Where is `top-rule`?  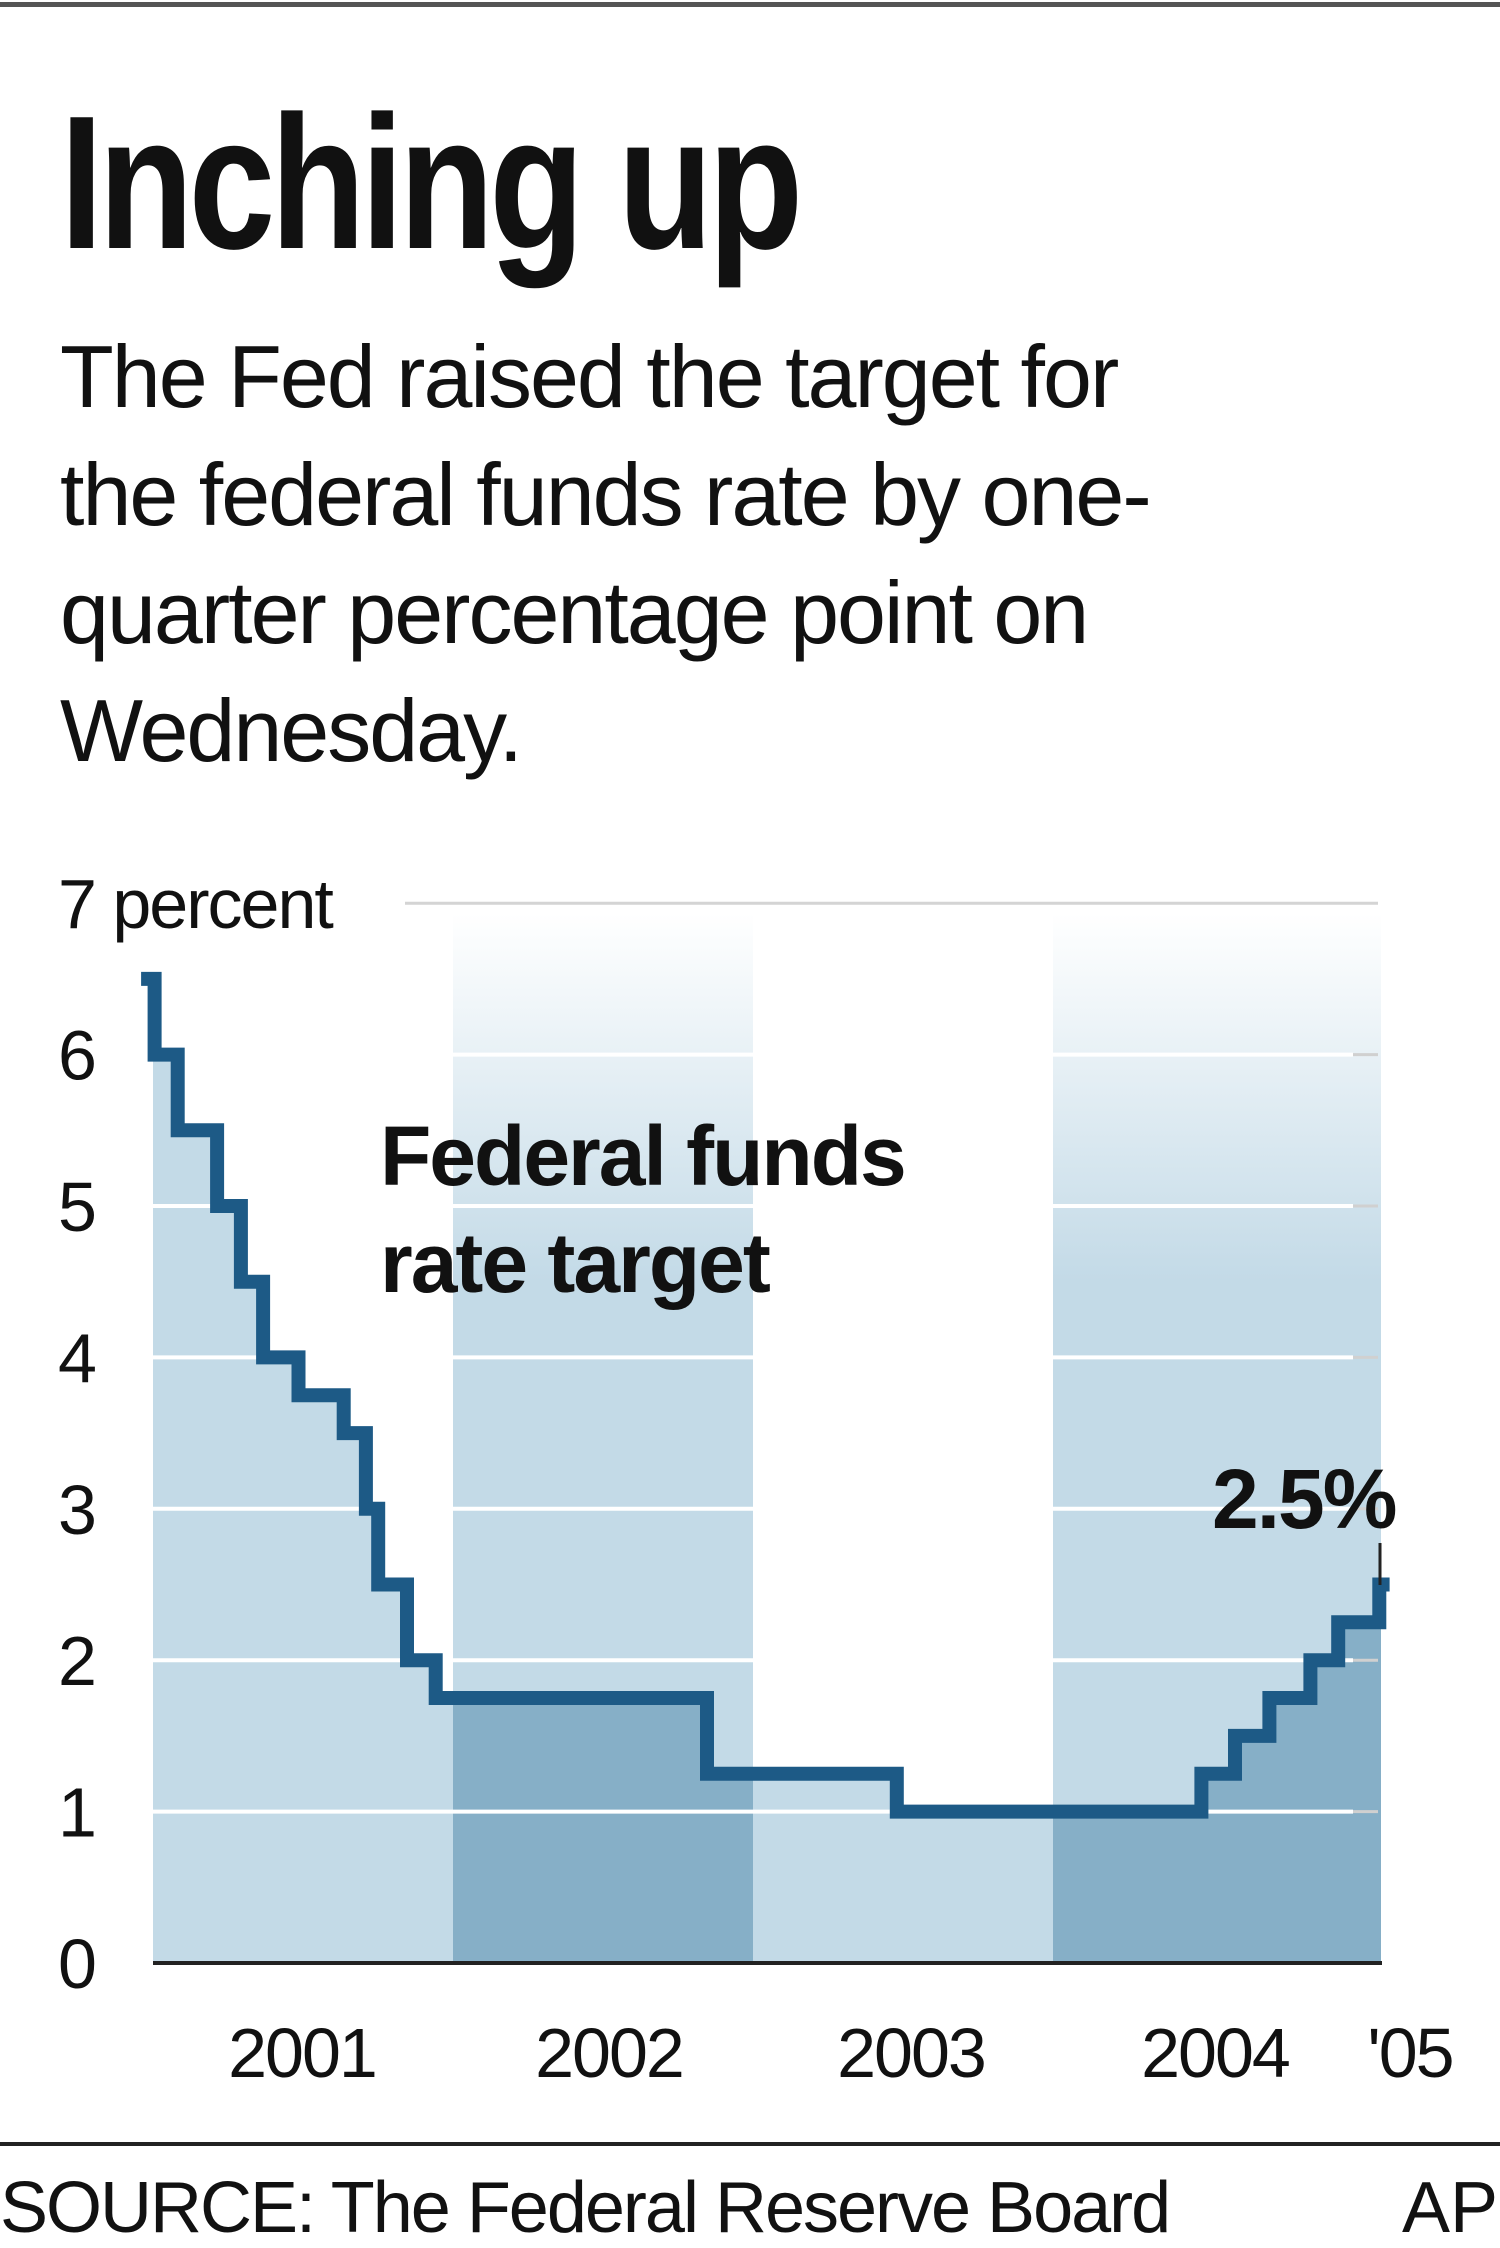 top-rule is located at coordinates (750, 4).